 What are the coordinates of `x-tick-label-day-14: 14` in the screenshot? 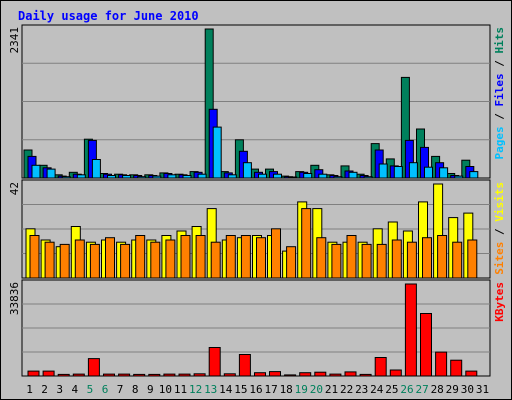 It's located at (226, 389).